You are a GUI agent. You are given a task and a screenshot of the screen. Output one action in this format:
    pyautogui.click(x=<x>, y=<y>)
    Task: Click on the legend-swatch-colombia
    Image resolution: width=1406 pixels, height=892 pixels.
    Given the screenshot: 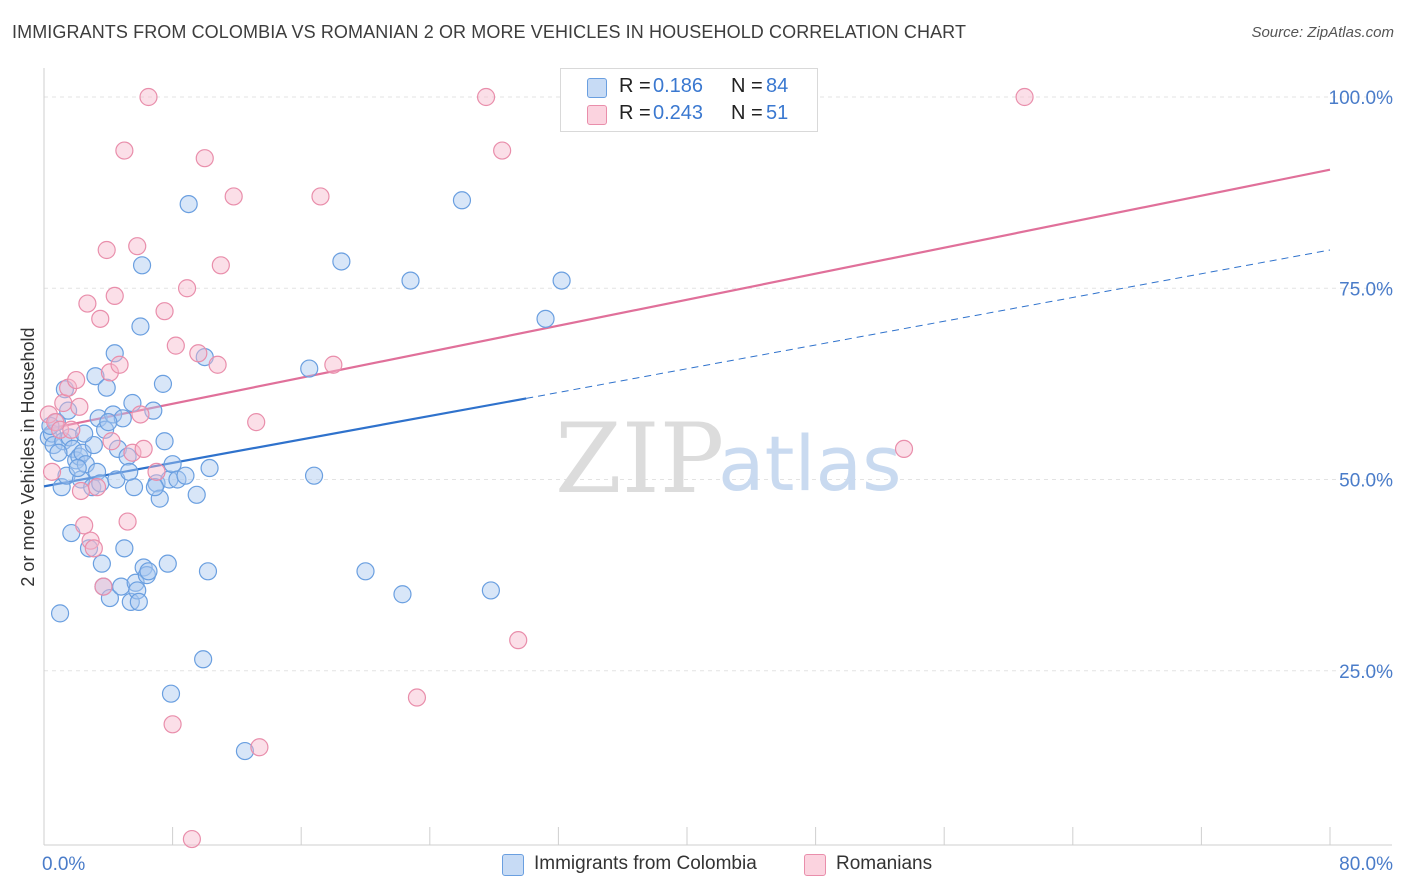 What is the action you would take?
    pyautogui.click(x=597, y=88)
    